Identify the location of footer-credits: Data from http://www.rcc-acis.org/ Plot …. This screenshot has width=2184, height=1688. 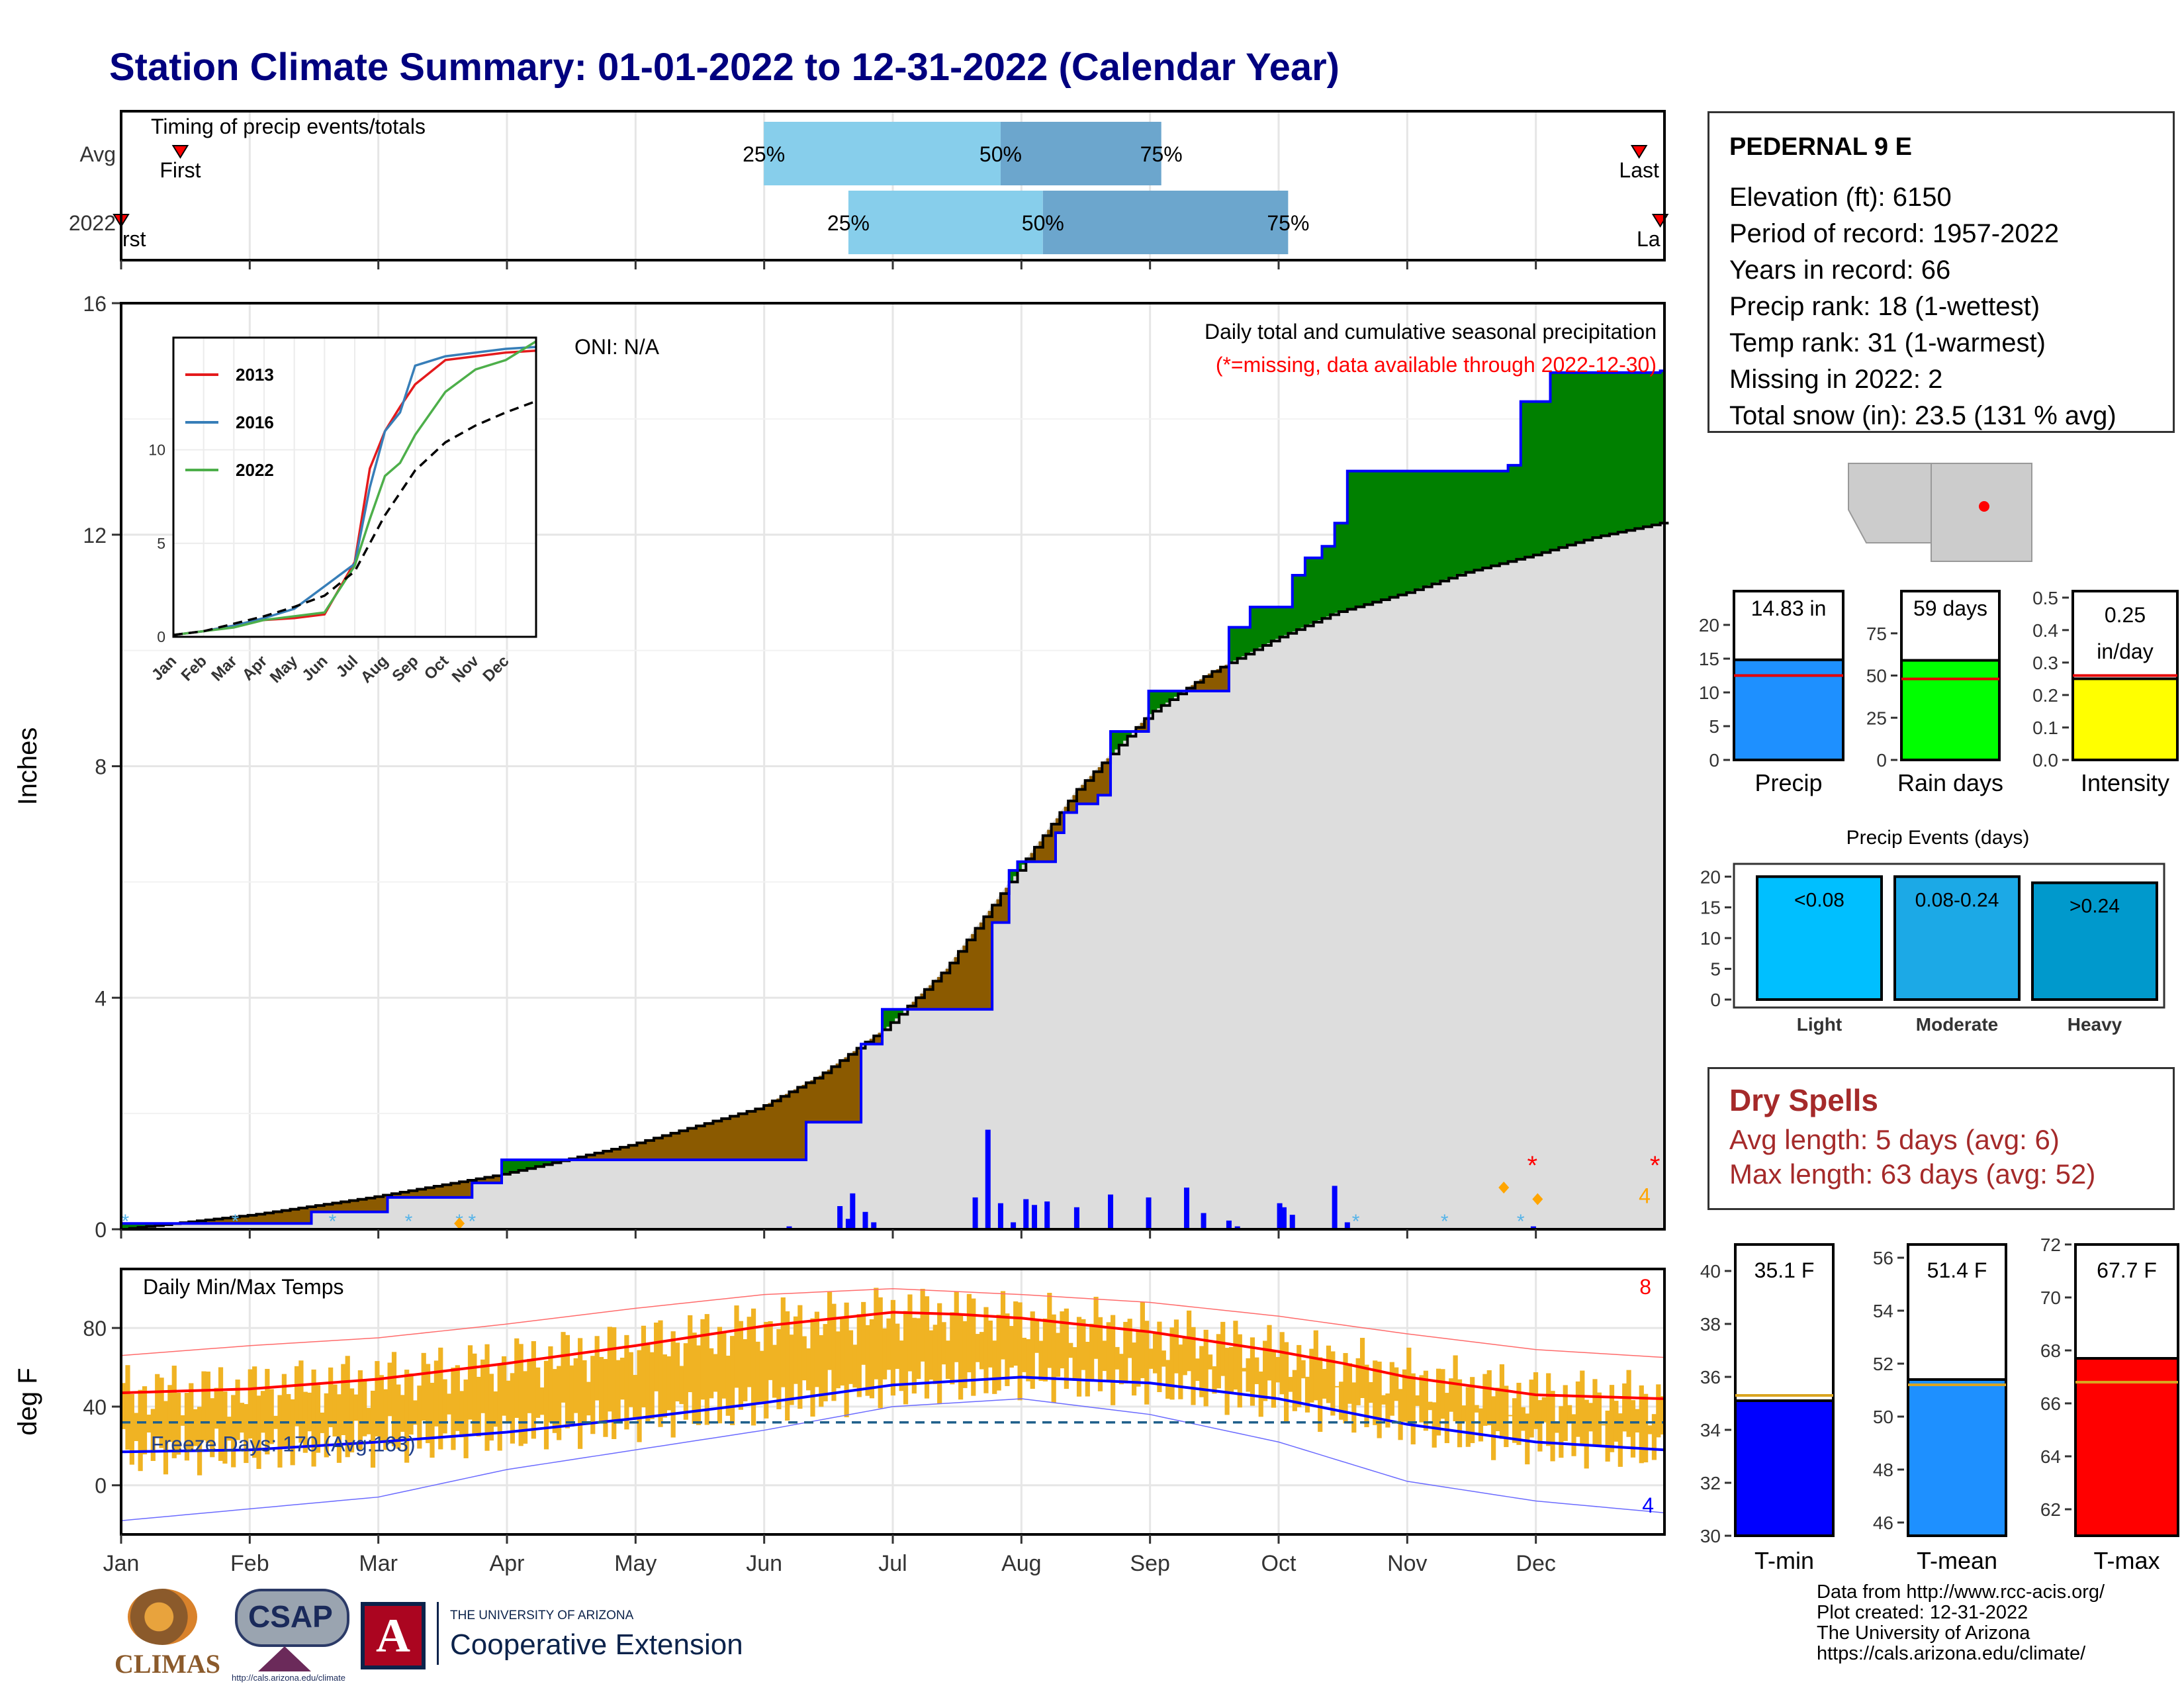
(1961, 1623).